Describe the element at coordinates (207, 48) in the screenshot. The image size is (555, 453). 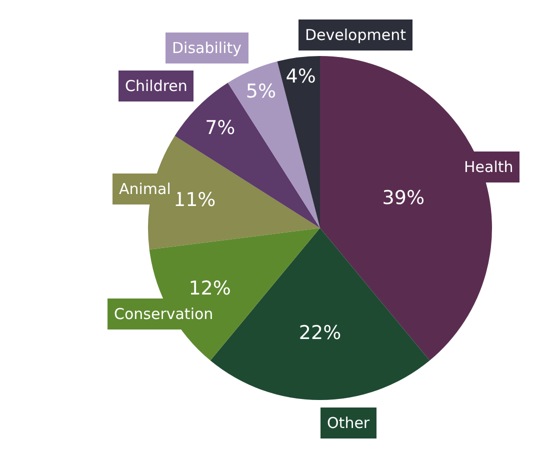
I see `slice-label: Disability` at that location.